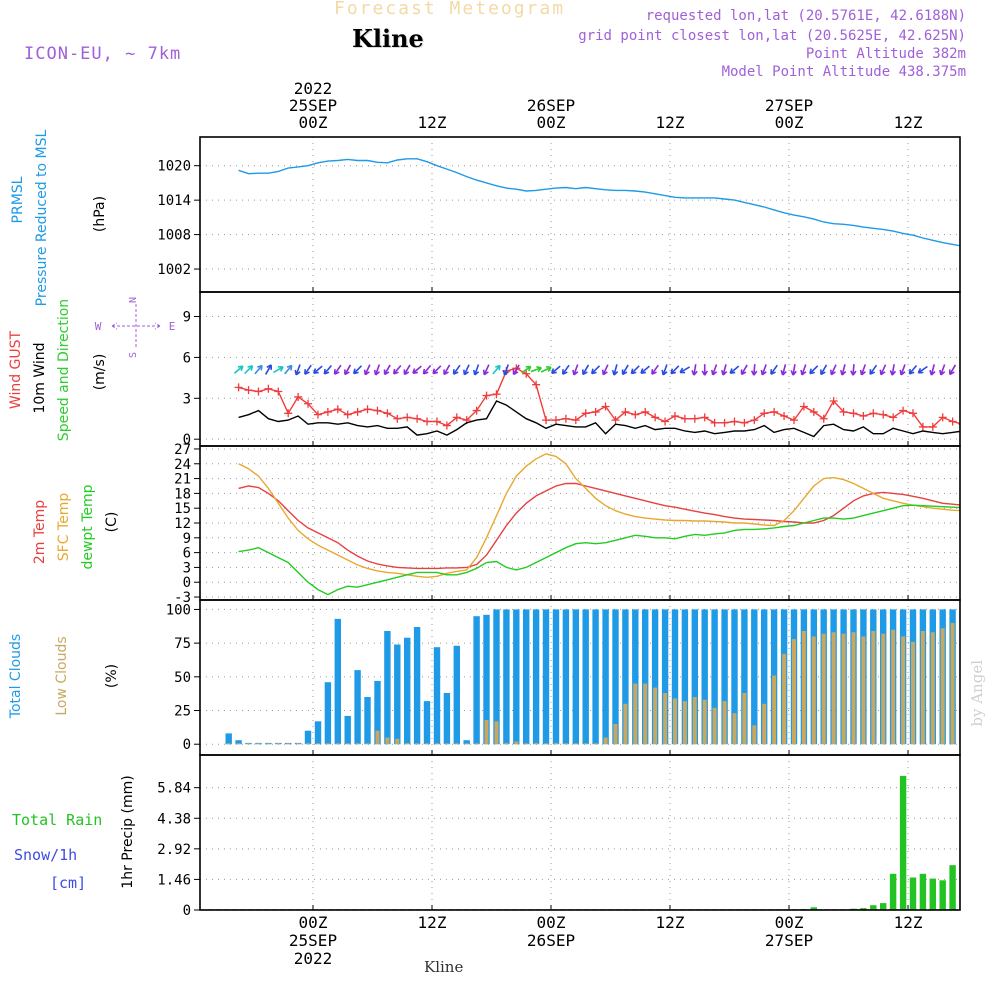 This screenshot has width=1000, height=1000. I want to click on model-label: ICON-EU, ~ 7km, so click(103, 54).